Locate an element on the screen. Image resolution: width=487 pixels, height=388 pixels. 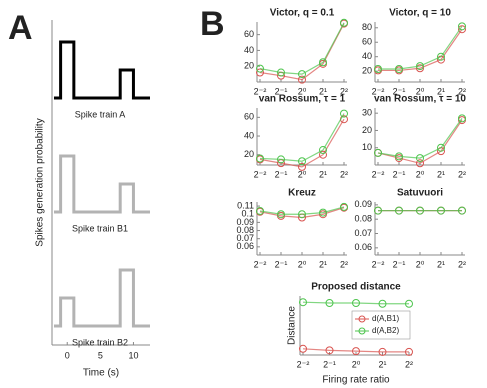
legend-label: d(A,B1) is located at coordinates (385, 318).